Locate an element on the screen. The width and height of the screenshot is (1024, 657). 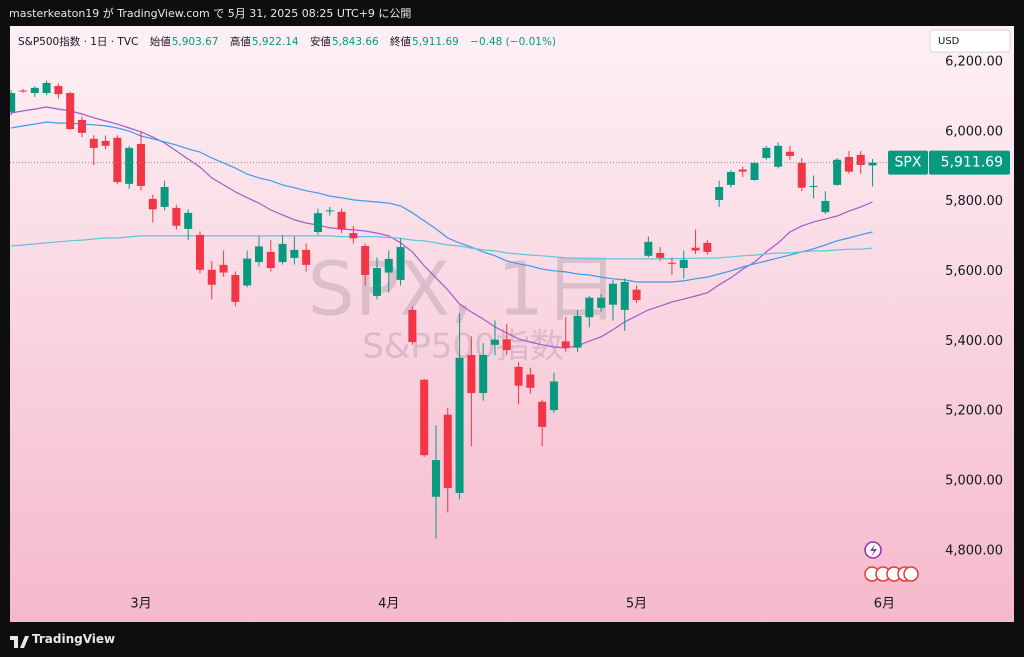
change: −0.48 (−0.01%) is located at coordinates (513, 42).